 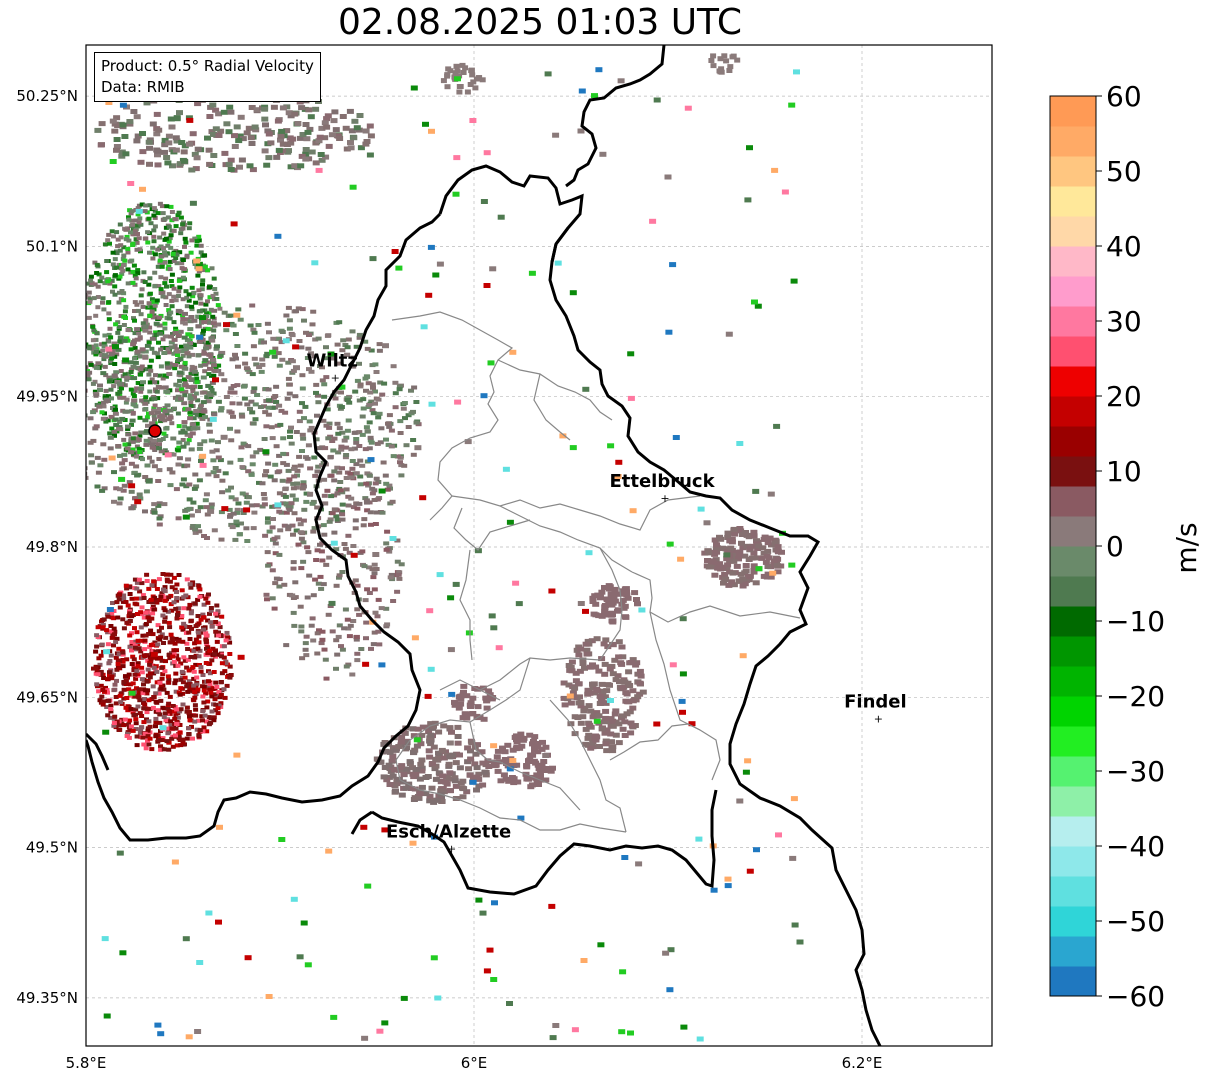 I want to click on lon-tick-label: 6.2°E, so click(x=862, y=1063).